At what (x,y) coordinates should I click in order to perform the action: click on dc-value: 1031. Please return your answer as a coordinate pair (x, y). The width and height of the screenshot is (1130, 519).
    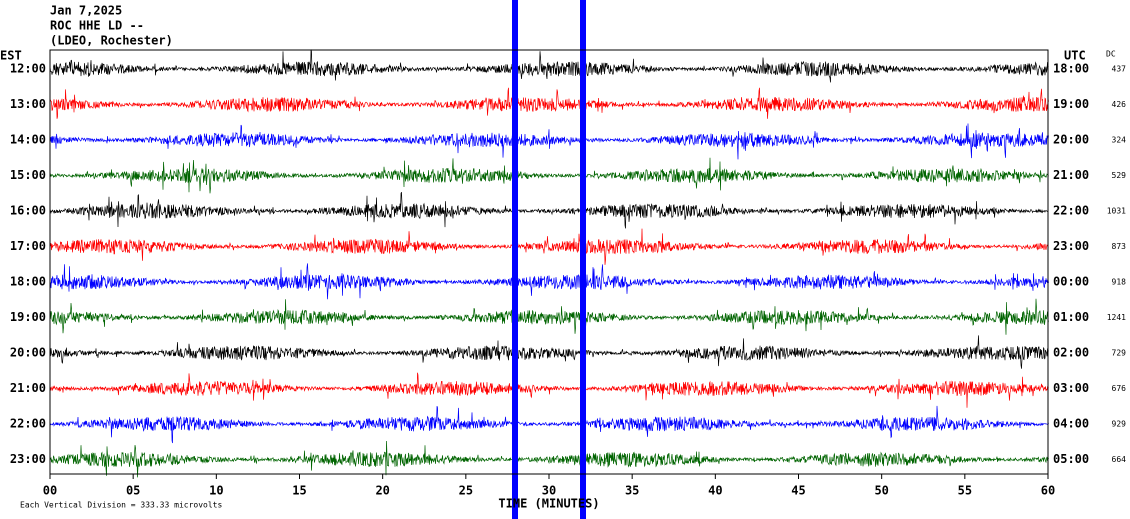
    Looking at the image, I should click on (1116, 211).